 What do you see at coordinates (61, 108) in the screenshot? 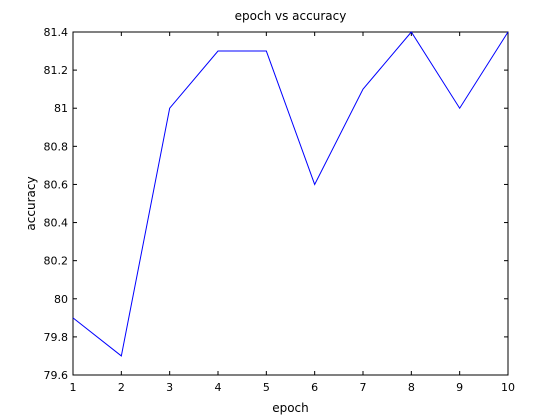
I see `y-tick-label: 81` at bounding box center [61, 108].